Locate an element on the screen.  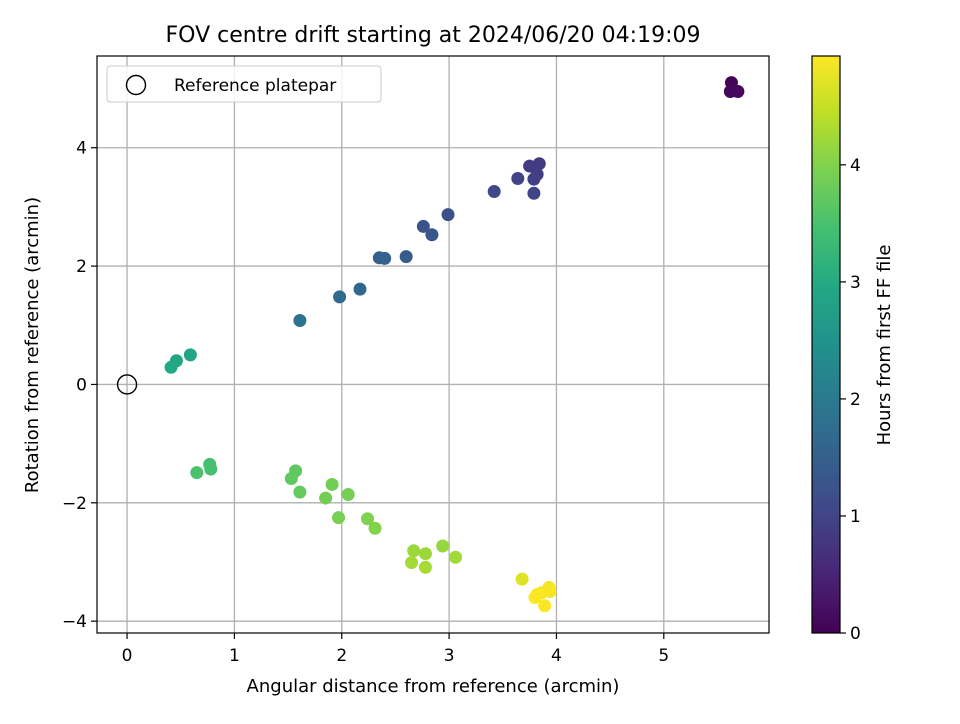
colorbar-tick-label: 2 is located at coordinates (855, 400).